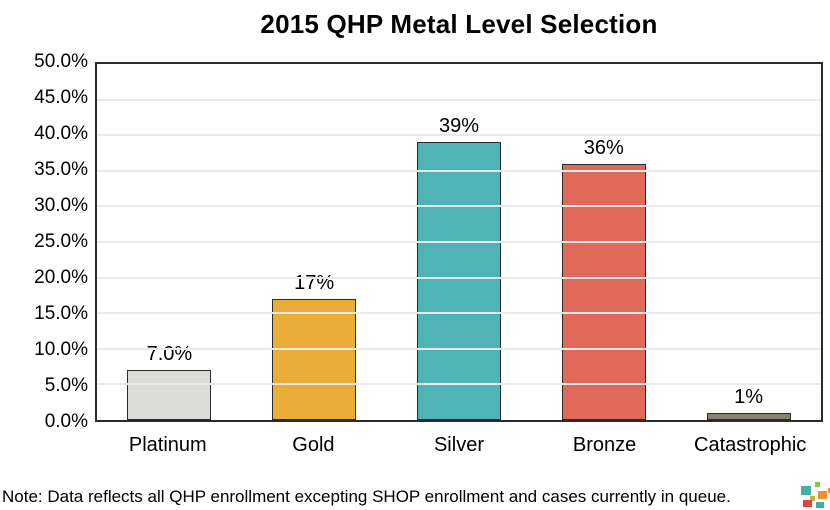 This screenshot has height=510, width=830. Describe the element at coordinates (459, 24) in the screenshot. I see `chart-title: 2015 QHP Metal Level Selection` at that location.